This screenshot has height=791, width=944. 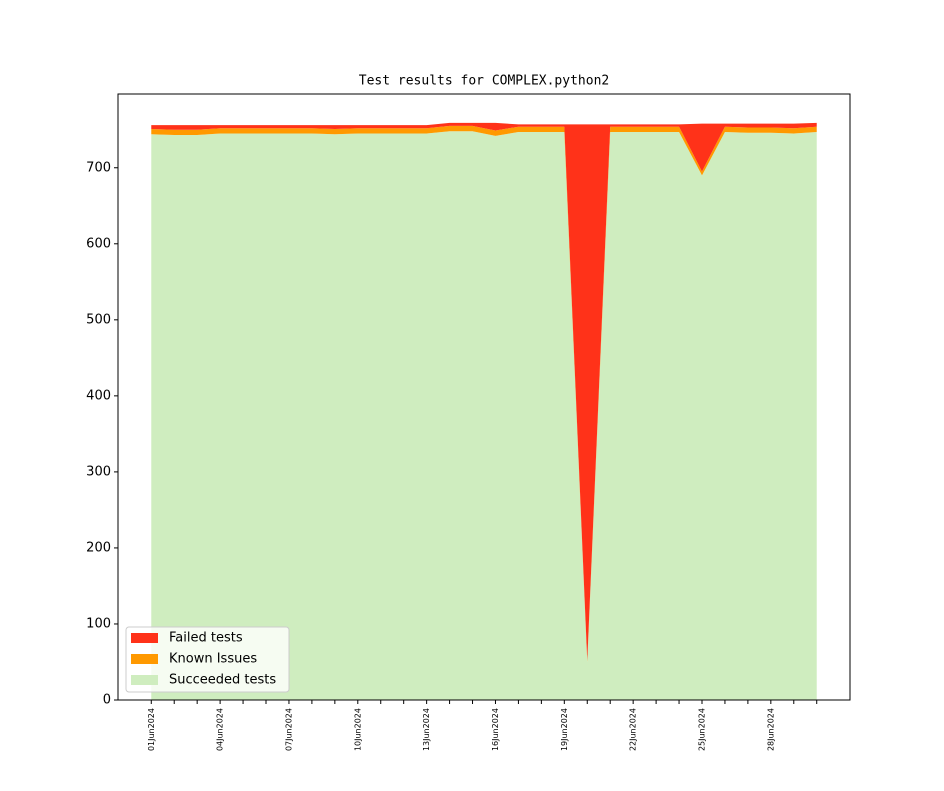 I want to click on y-tick-label: 500, so click(x=98, y=319).